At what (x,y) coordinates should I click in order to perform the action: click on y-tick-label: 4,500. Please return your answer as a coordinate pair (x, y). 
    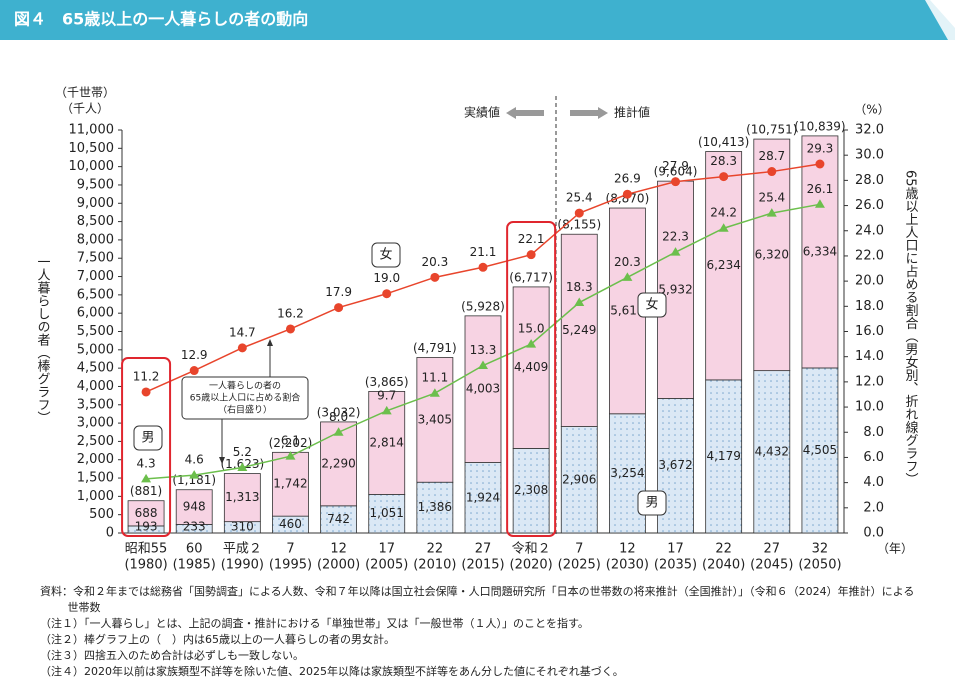
    Looking at the image, I should click on (95, 368).